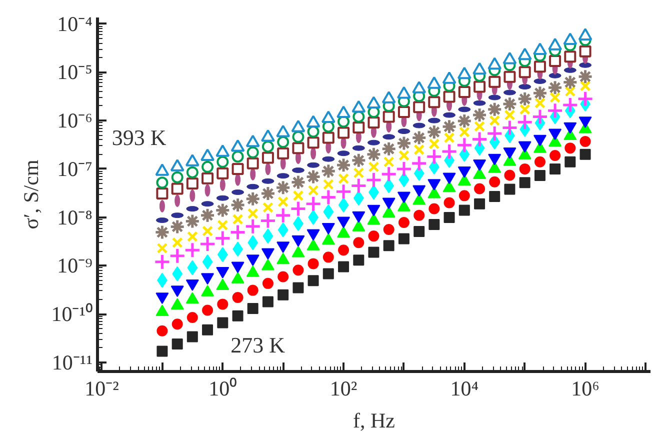  I want to click on y-tick-label: 10⁻⁵, so click(75, 72).